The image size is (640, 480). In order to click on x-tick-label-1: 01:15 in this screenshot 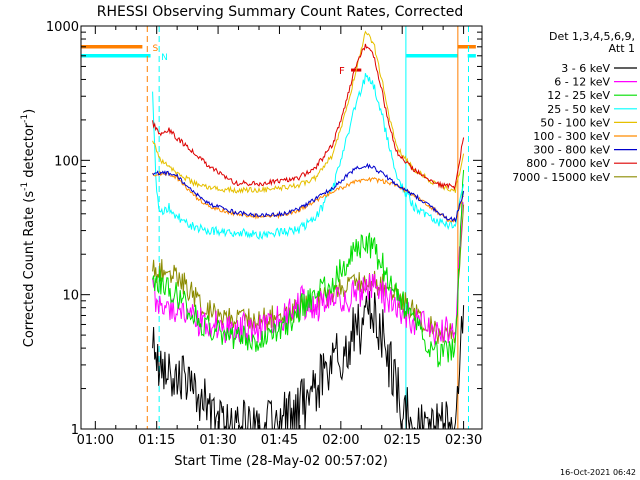, I will do `click(156, 440)`.